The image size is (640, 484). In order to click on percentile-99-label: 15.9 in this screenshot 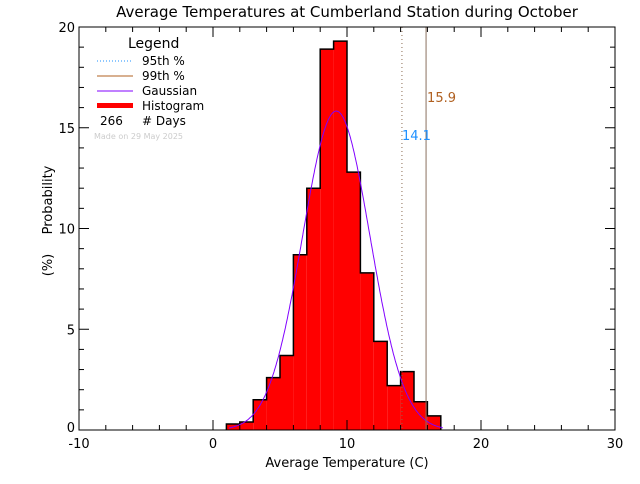, I will do `click(441, 98)`.